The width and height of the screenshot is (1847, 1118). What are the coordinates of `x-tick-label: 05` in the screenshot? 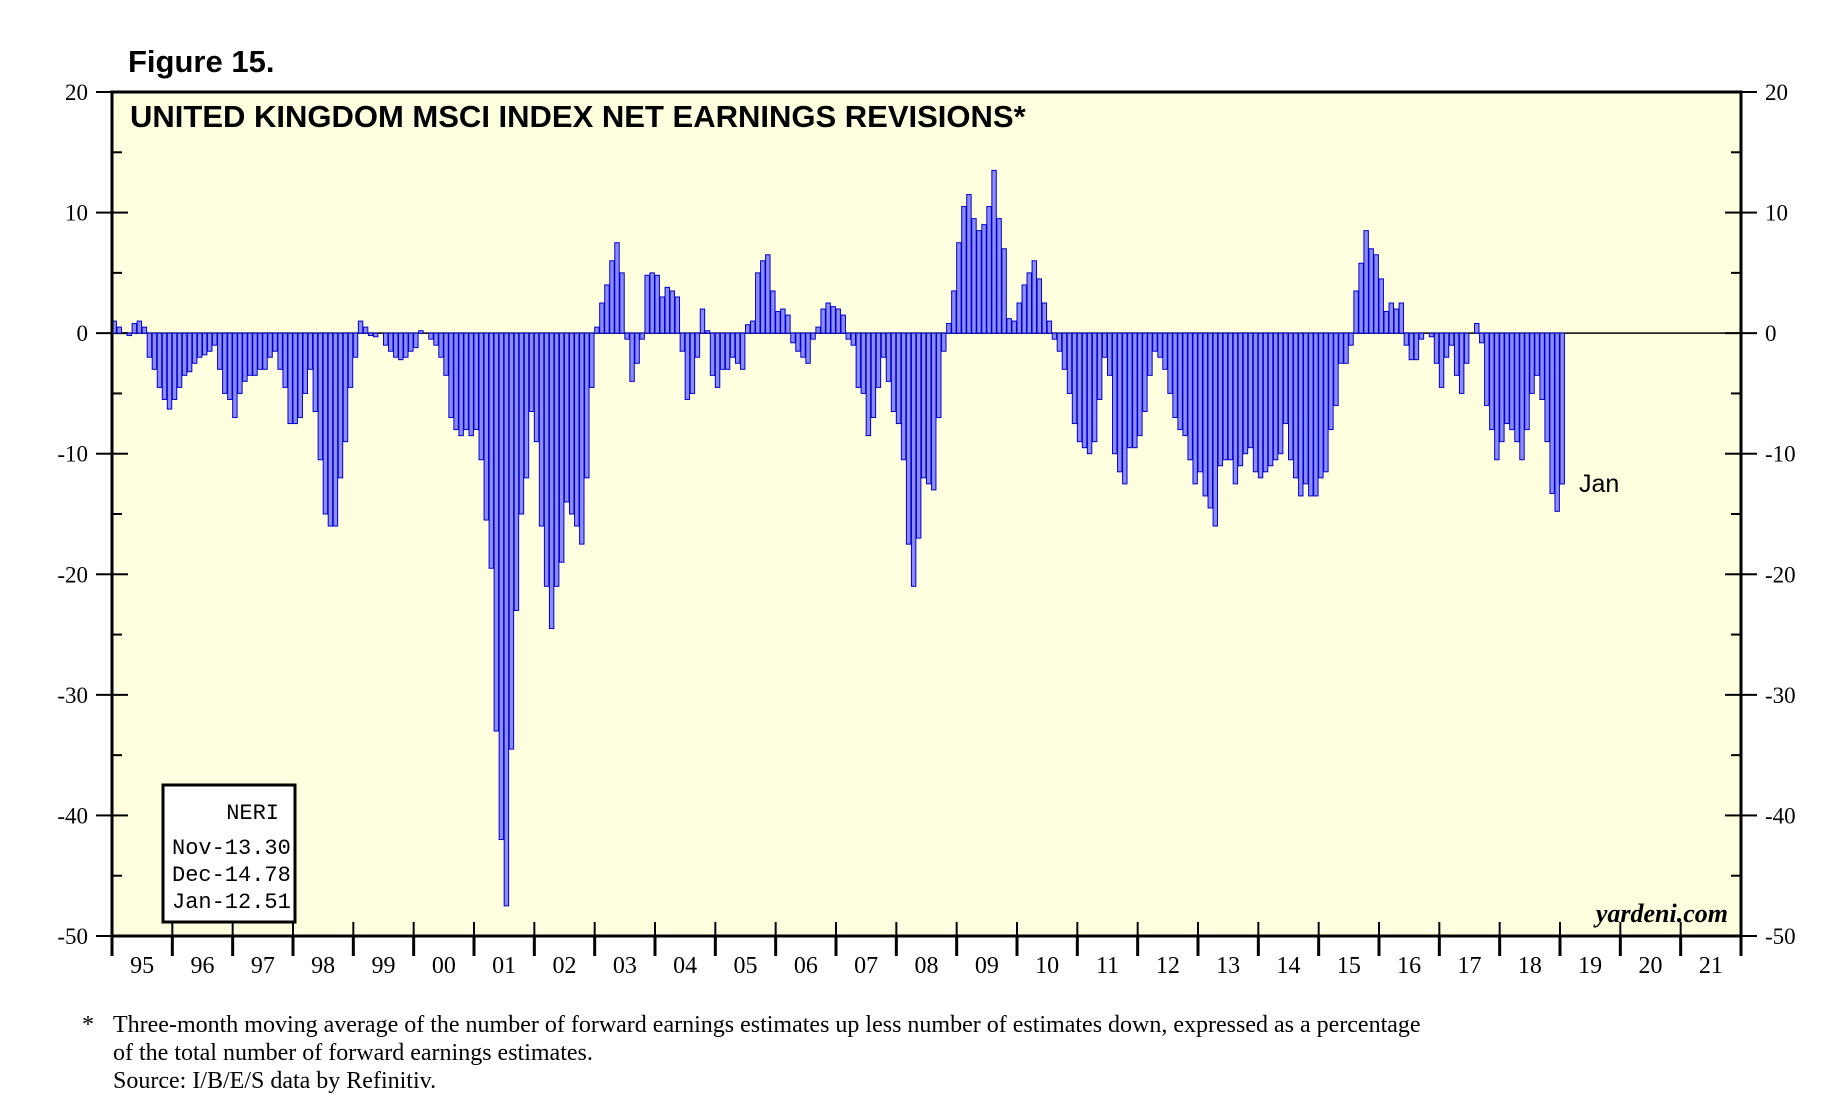 It's located at (746, 966).